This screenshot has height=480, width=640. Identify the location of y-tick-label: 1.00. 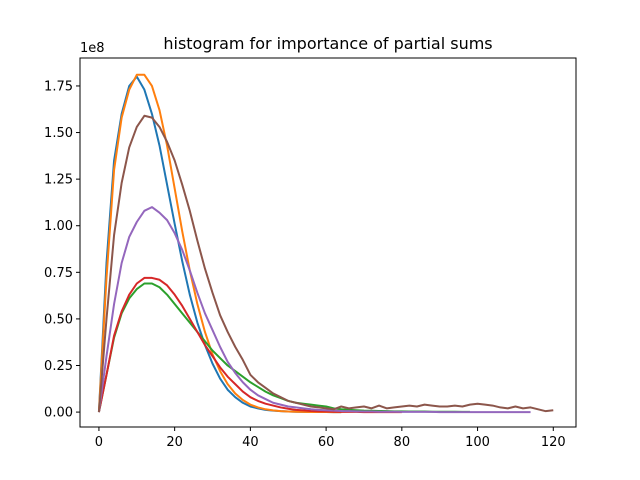
(58, 226).